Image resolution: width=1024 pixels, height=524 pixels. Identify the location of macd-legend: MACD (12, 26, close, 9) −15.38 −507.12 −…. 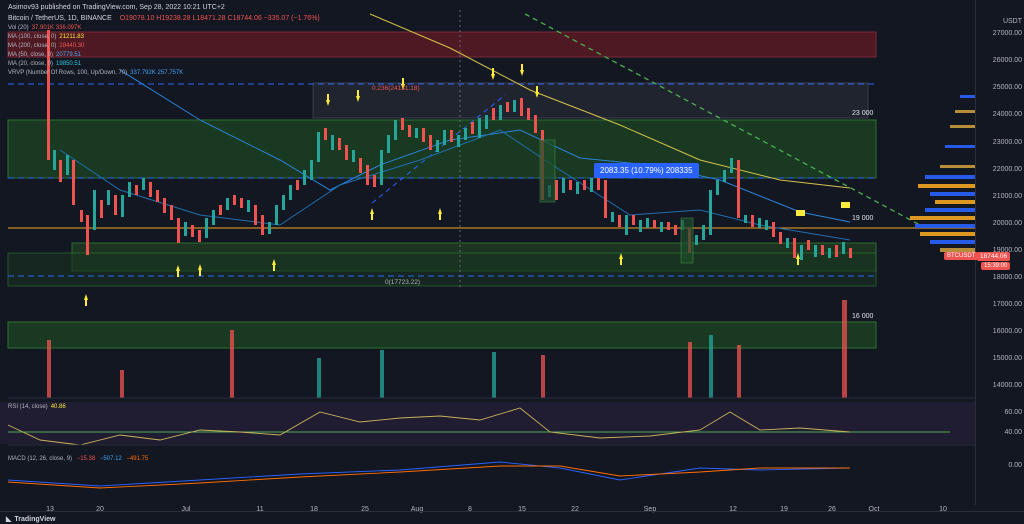
(78, 459).